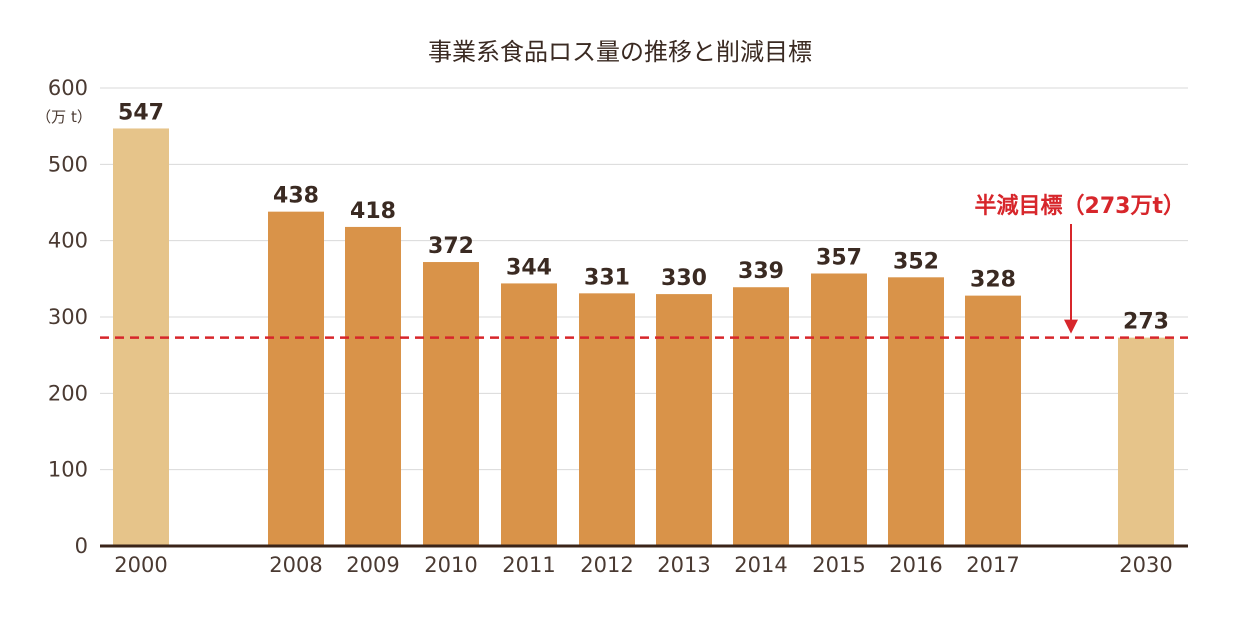 The height and width of the screenshot is (618, 1234). What do you see at coordinates (141, 112) in the screenshot?
I see `data-label: 547` at bounding box center [141, 112].